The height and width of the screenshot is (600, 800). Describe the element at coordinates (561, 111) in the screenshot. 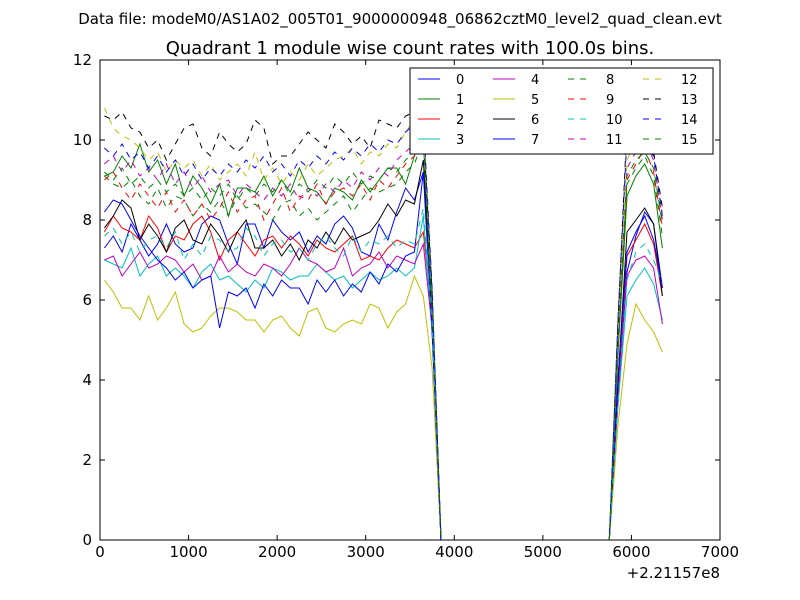

I see `legend-frame` at that location.